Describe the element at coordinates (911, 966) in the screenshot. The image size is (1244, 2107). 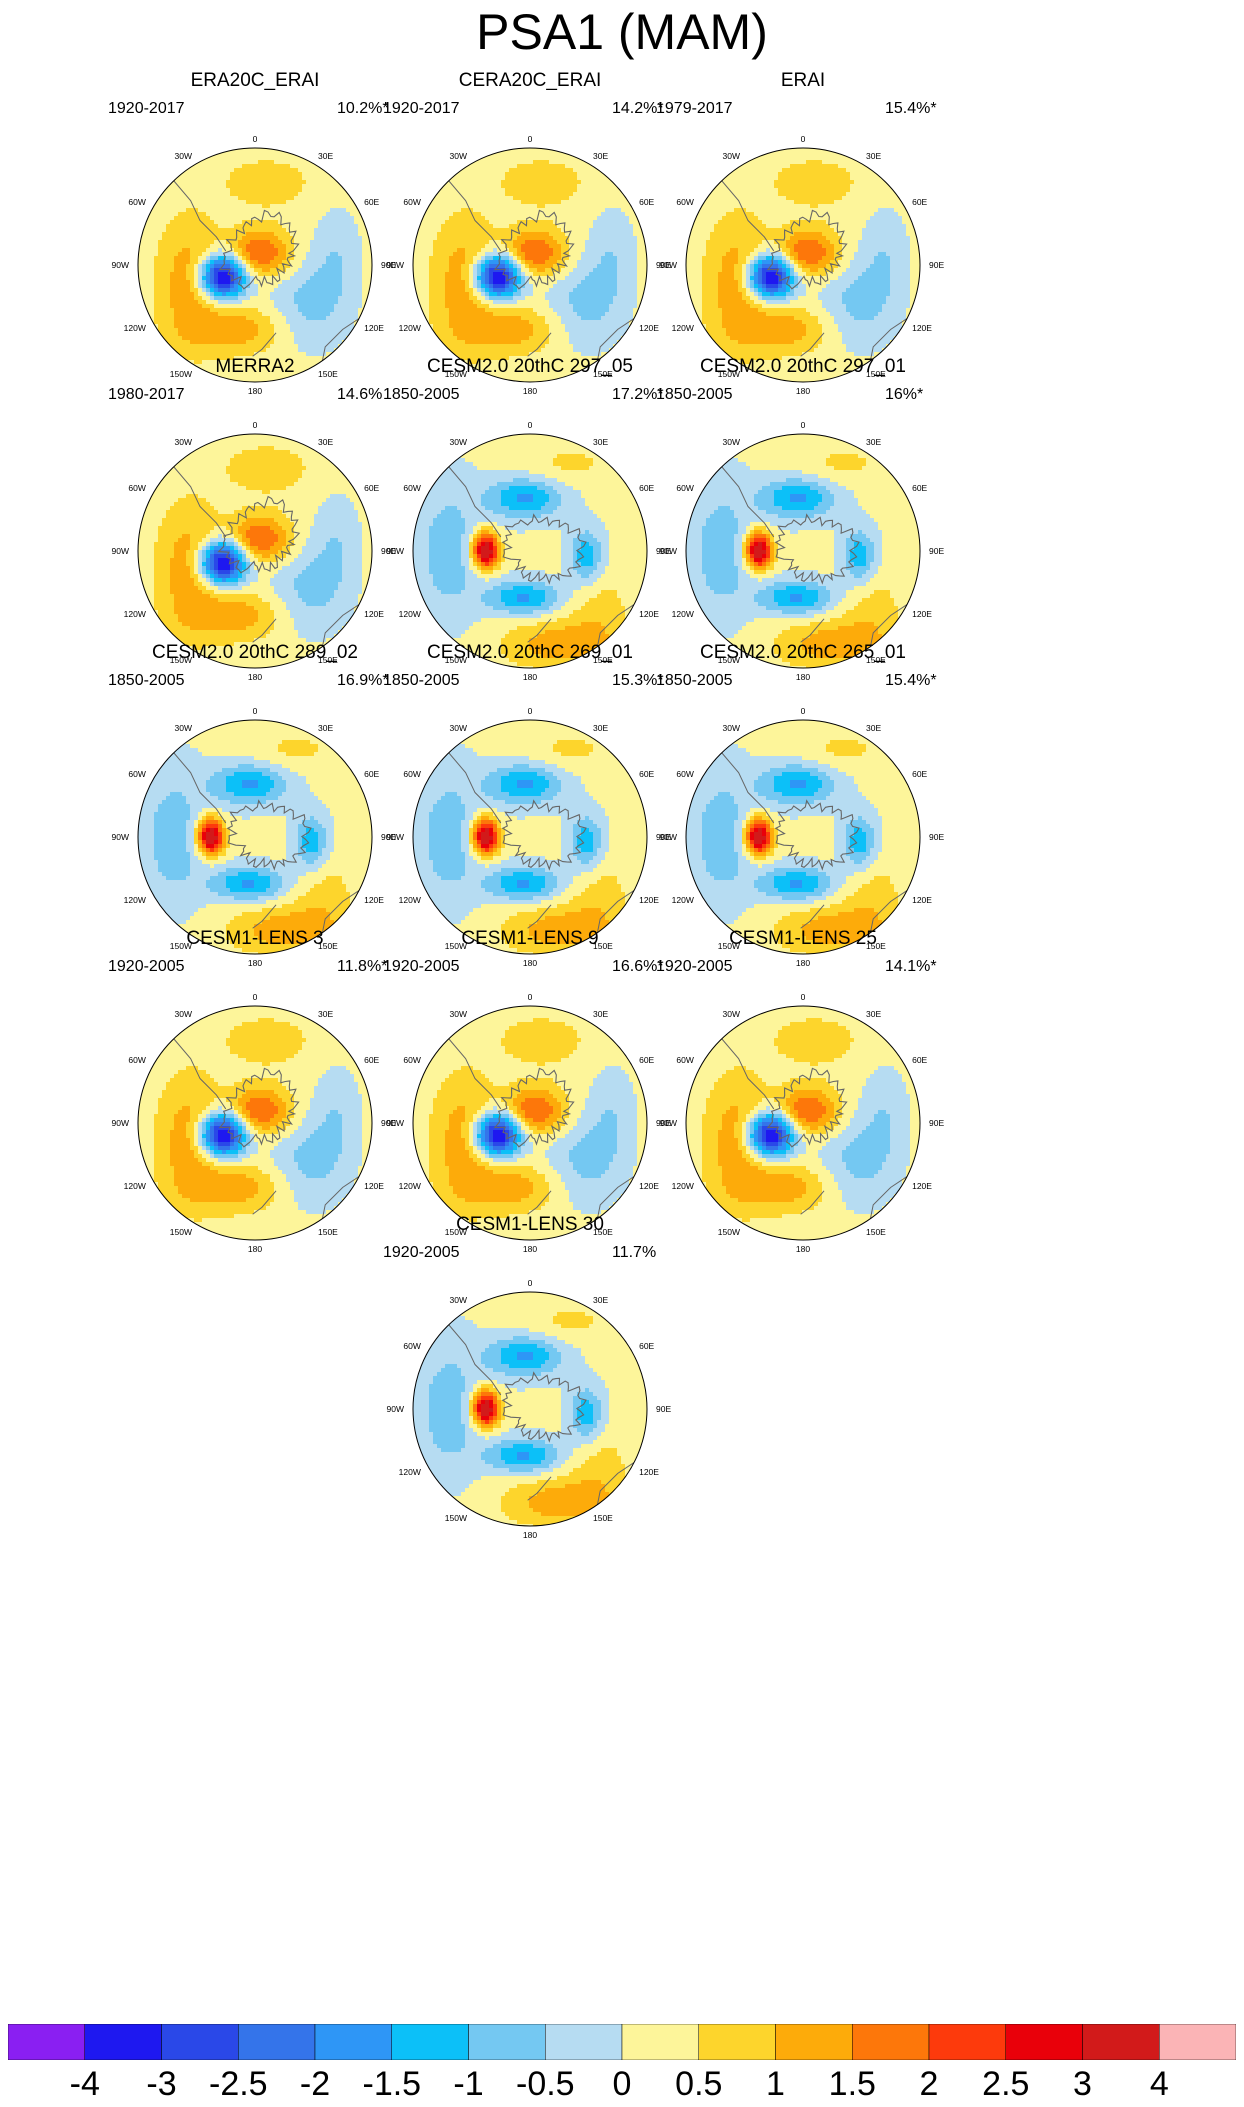
I see `panel-variance: 14.1%*` at that location.